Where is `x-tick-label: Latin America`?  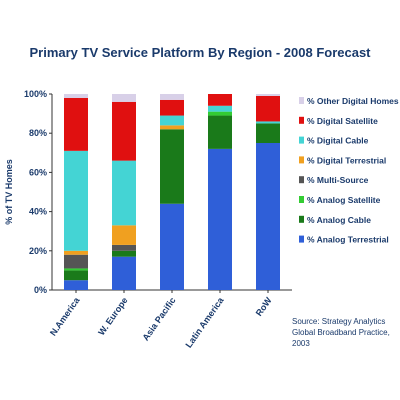
x-tick-label: Latin America is located at coordinates (204, 322).